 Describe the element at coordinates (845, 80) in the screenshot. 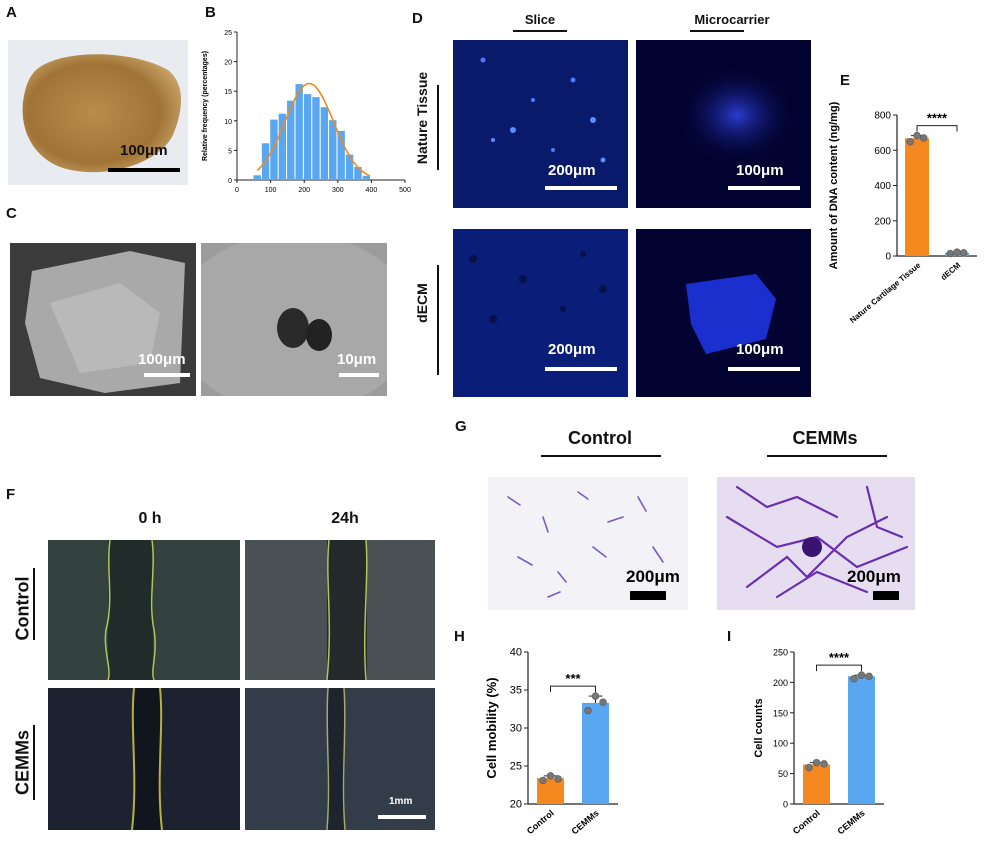

I see `panel-label-e: E` at that location.